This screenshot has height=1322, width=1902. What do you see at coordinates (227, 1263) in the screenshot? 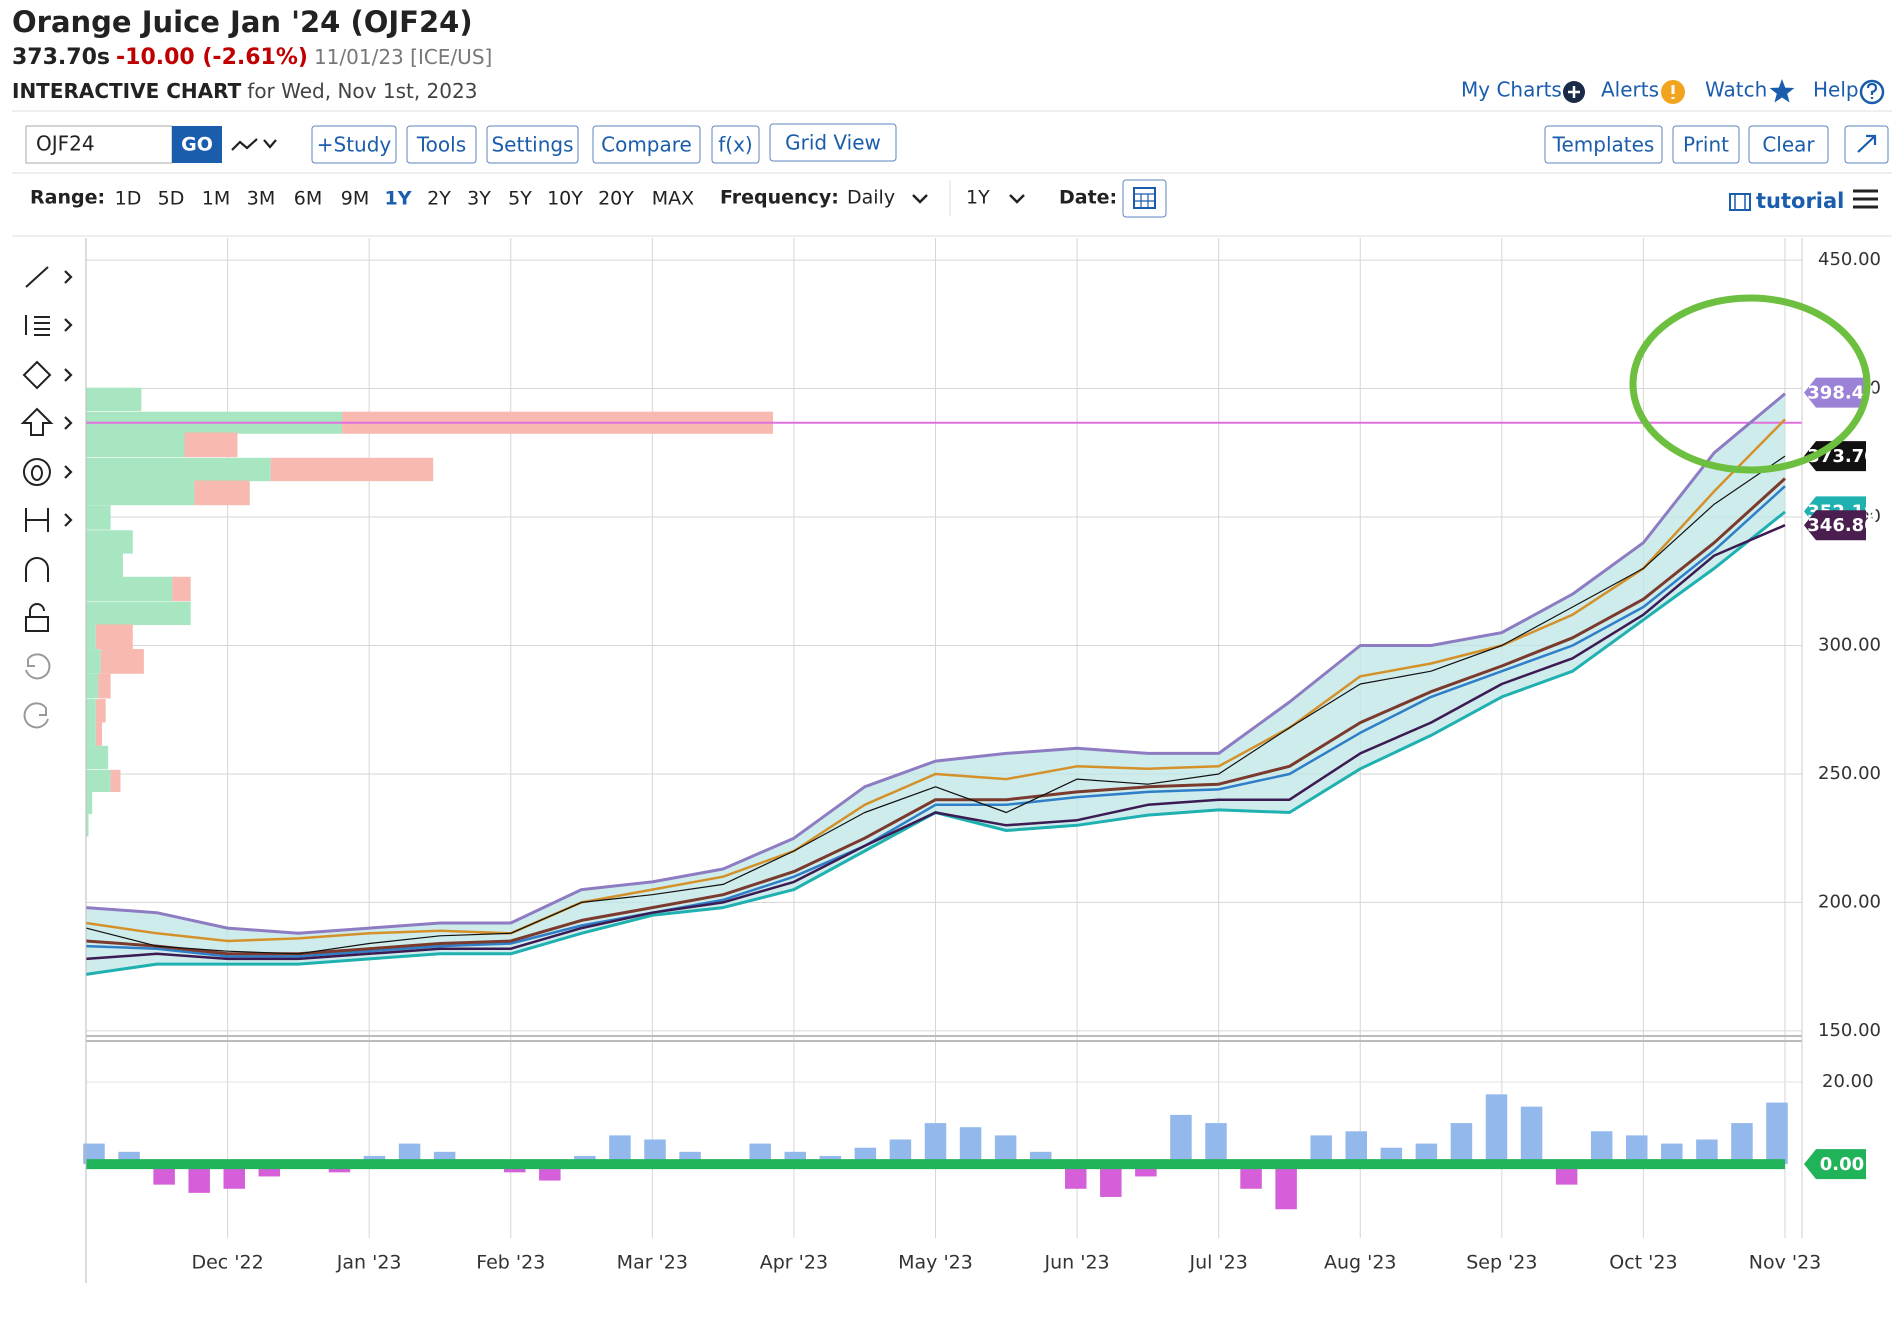
I see `x-tick-label: Dec '22` at bounding box center [227, 1263].